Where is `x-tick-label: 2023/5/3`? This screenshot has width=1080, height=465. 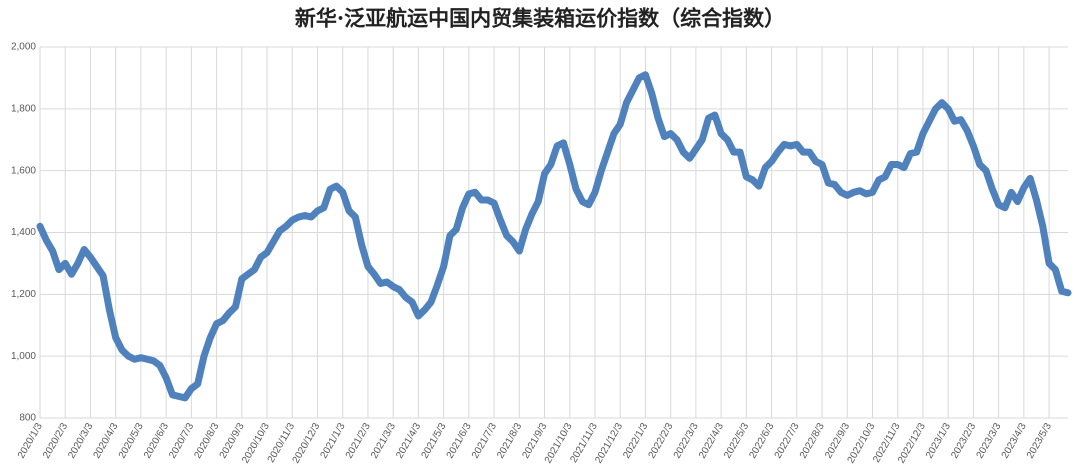 x-tick-label: 2023/5/3 is located at coordinates (1039, 441).